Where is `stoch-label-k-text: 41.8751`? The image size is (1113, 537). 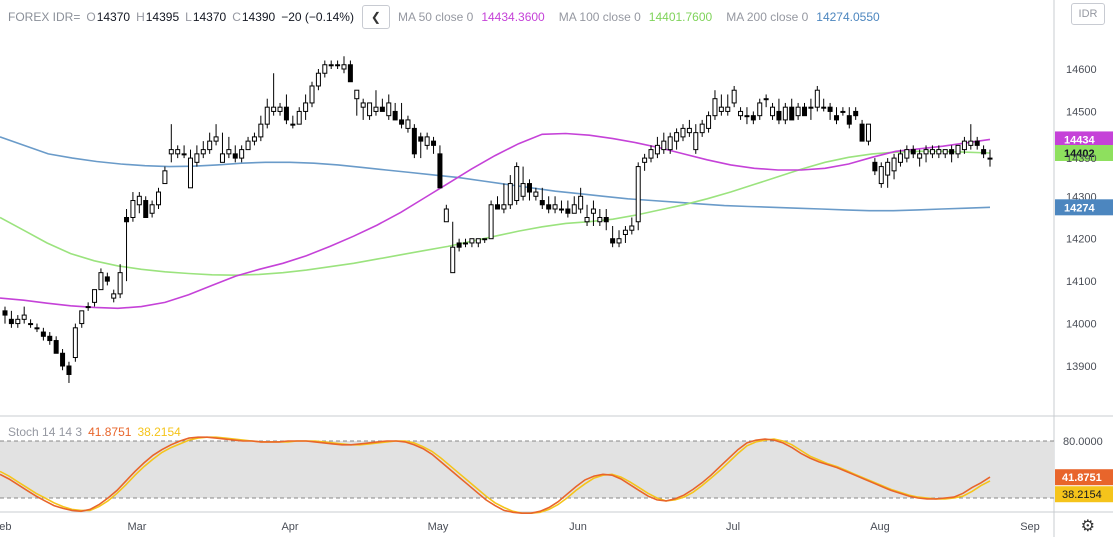
stoch-label-k-text: 41.8751 is located at coordinates (1082, 478).